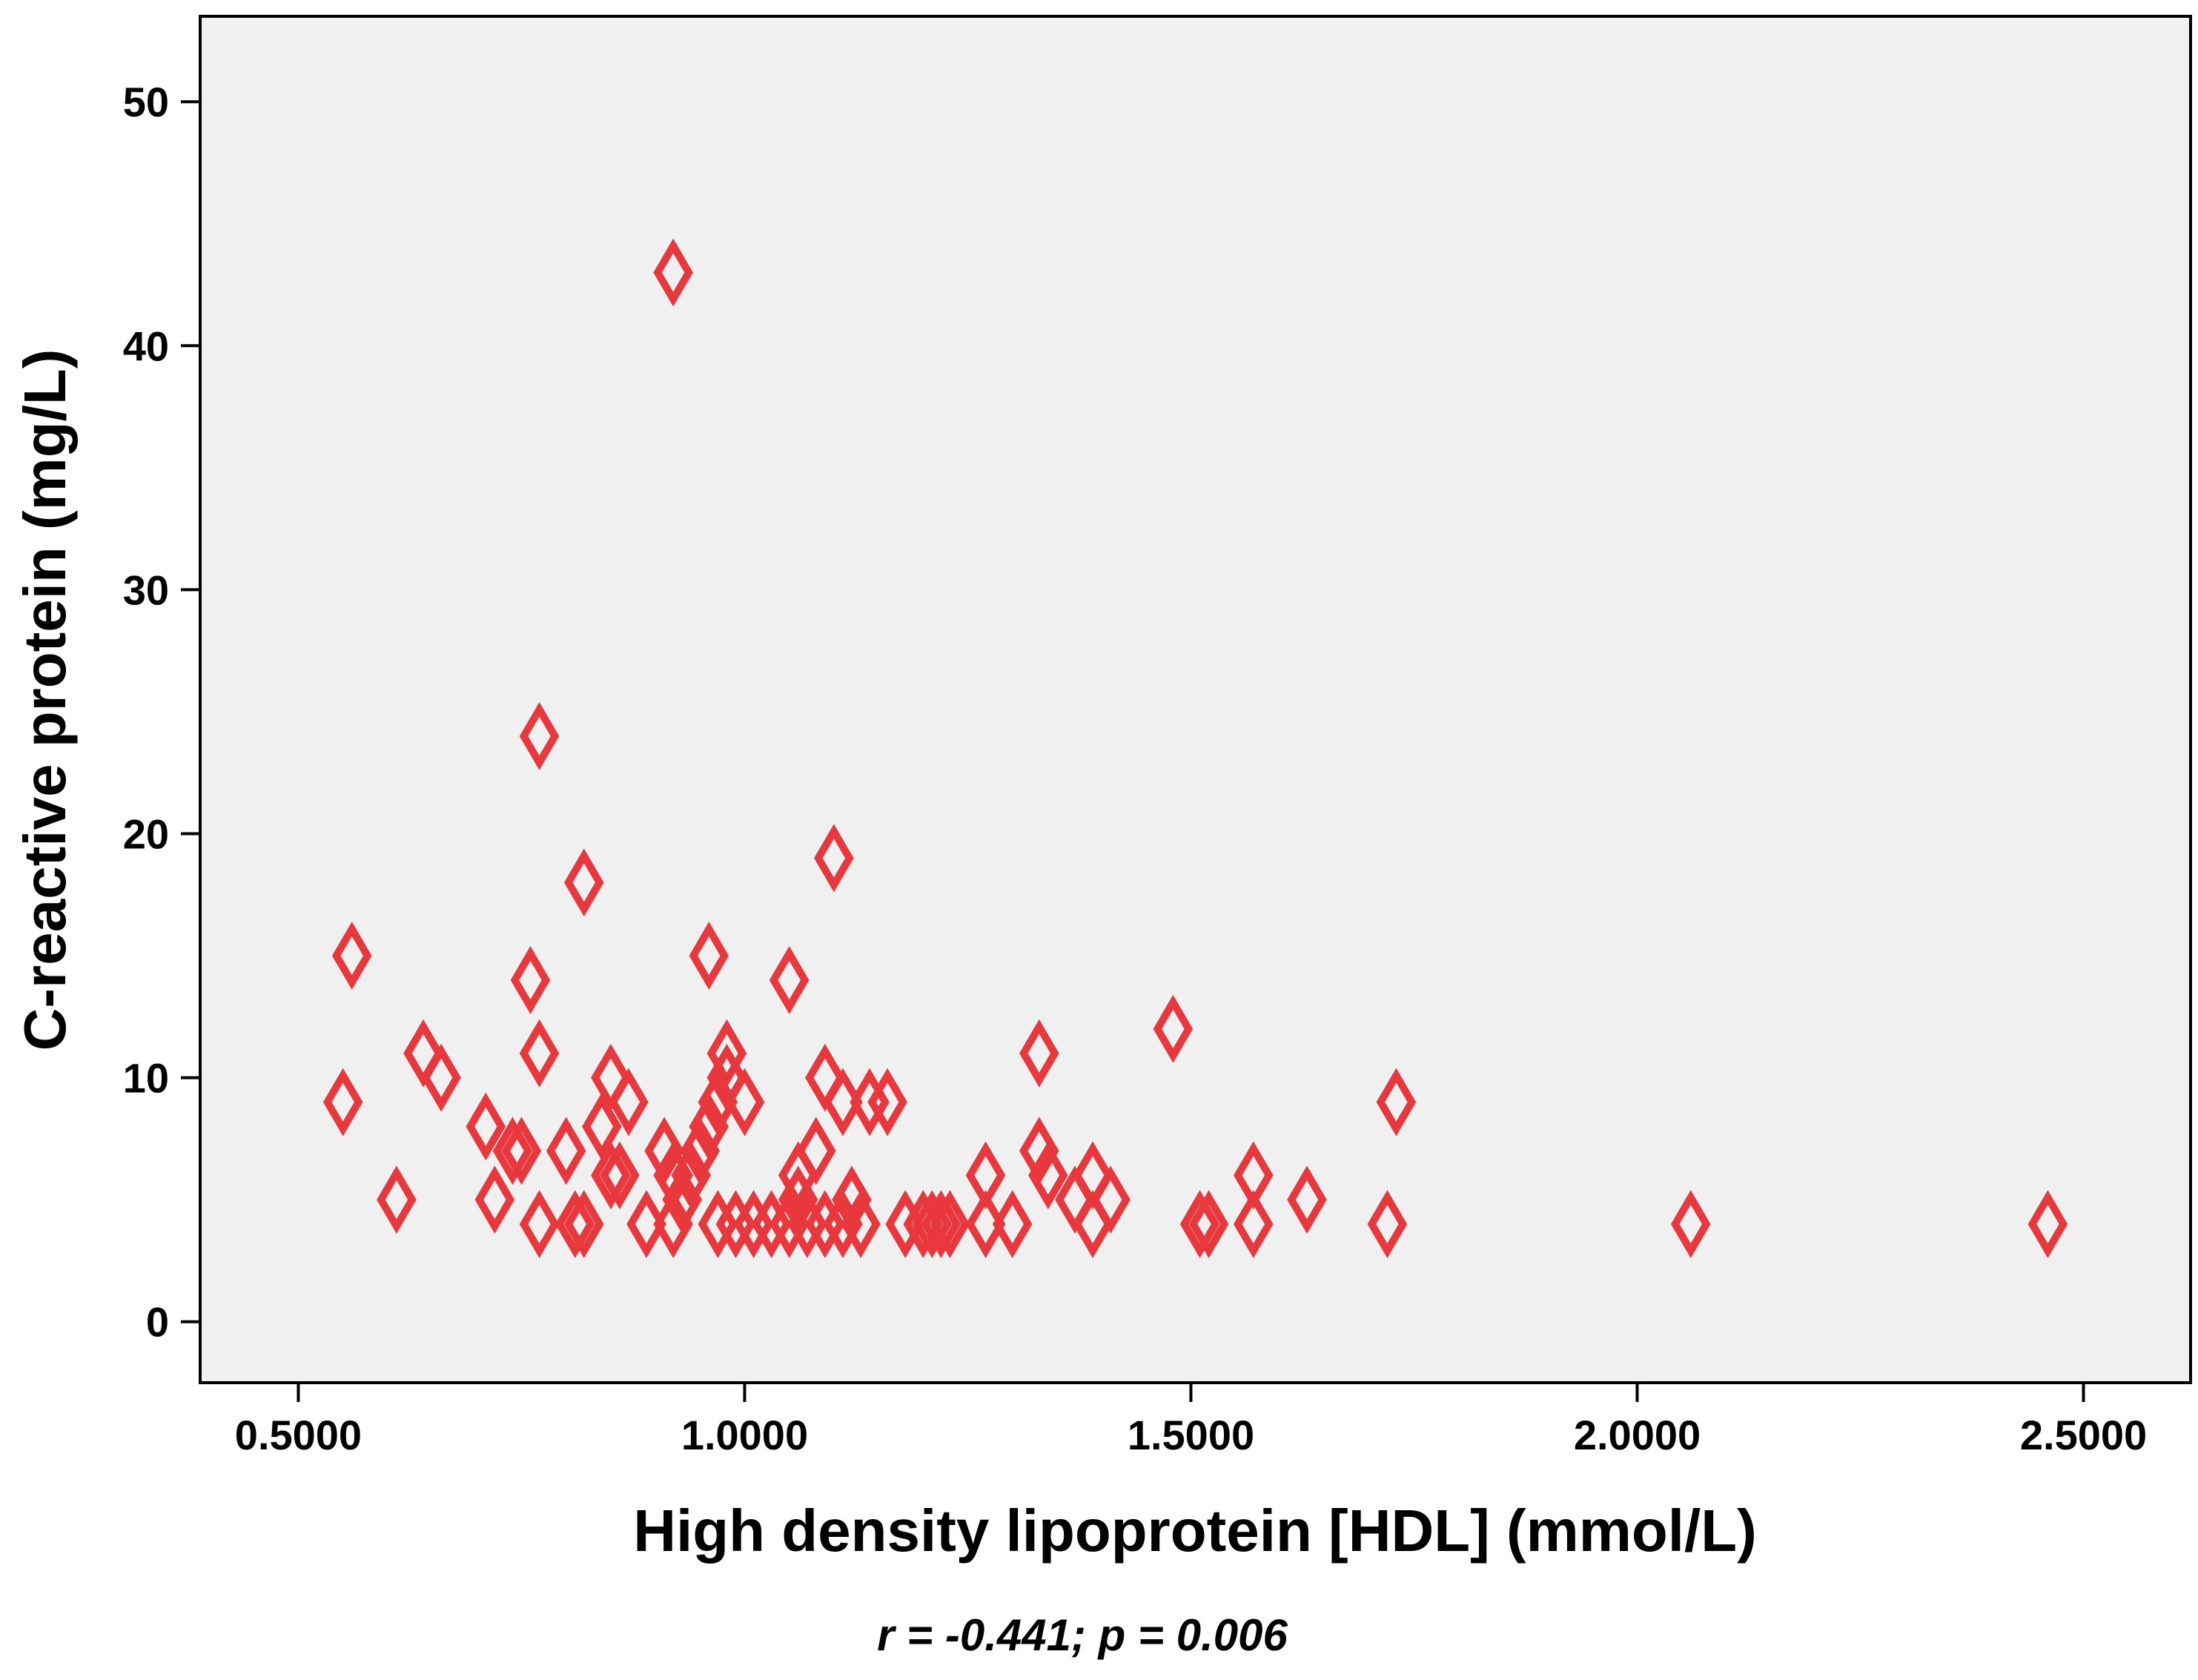  What do you see at coordinates (146, 102) in the screenshot?
I see `y-tick-label: 50` at bounding box center [146, 102].